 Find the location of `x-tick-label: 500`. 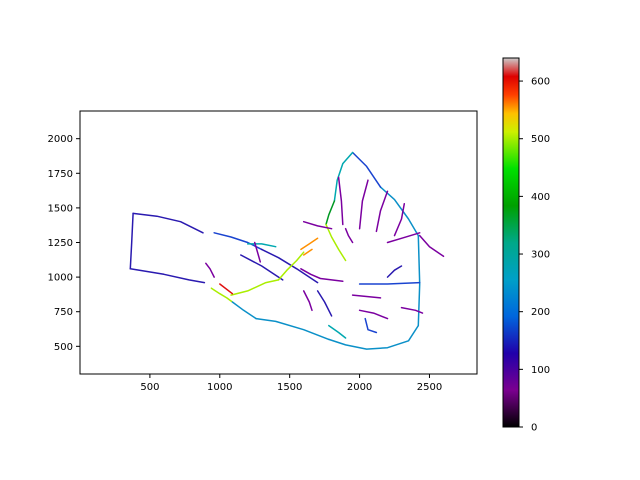

x-tick-label: 500 is located at coordinates (149, 387).